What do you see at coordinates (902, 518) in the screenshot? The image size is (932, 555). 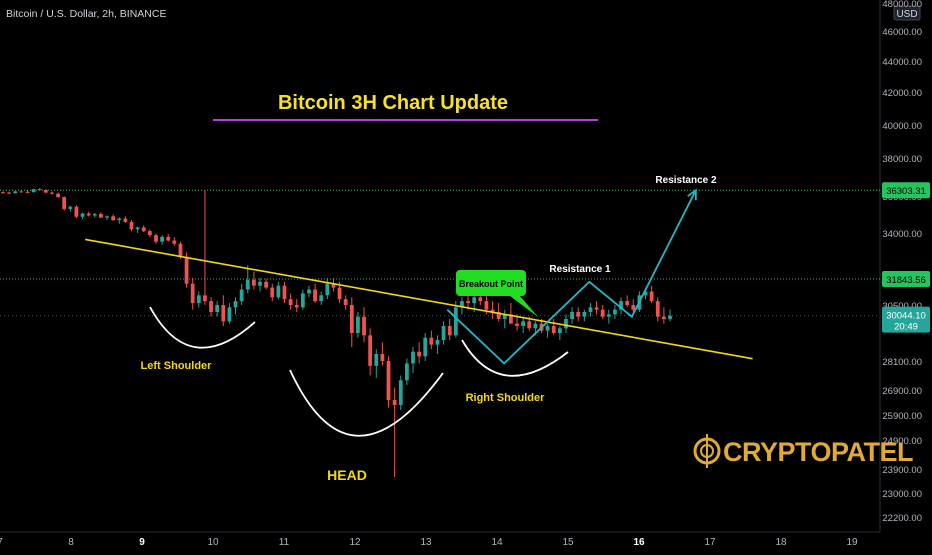 I see `price-tick-label: 22200.00` at bounding box center [902, 518].